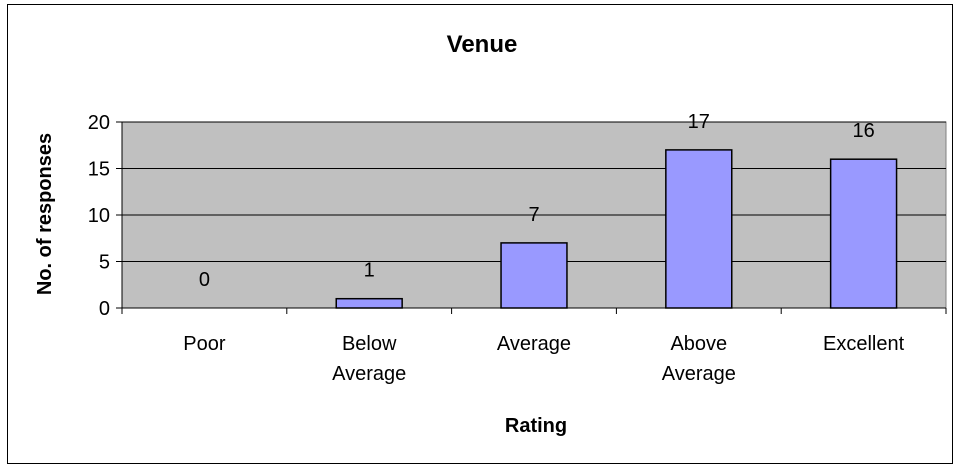 The height and width of the screenshot is (470, 962). I want to click on data-label: 16, so click(863, 131).